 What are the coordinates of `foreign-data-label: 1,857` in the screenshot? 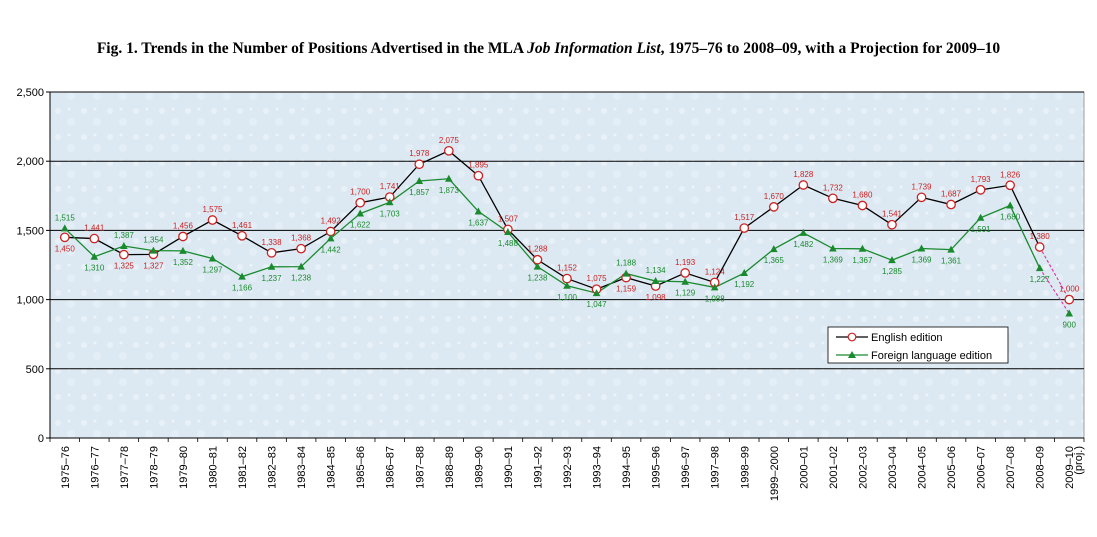 It's located at (419, 192).